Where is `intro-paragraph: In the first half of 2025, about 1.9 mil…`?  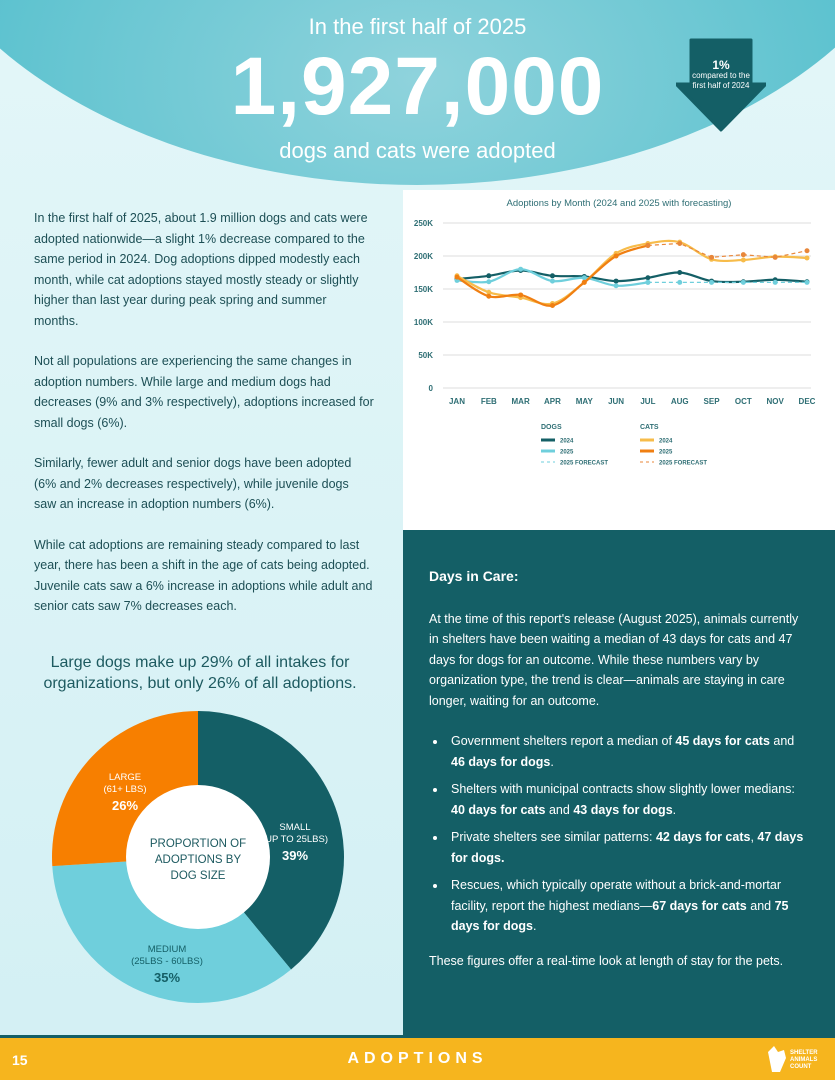 intro-paragraph: In the first half of 2025, about 1.9 mil… is located at coordinates (201, 269).